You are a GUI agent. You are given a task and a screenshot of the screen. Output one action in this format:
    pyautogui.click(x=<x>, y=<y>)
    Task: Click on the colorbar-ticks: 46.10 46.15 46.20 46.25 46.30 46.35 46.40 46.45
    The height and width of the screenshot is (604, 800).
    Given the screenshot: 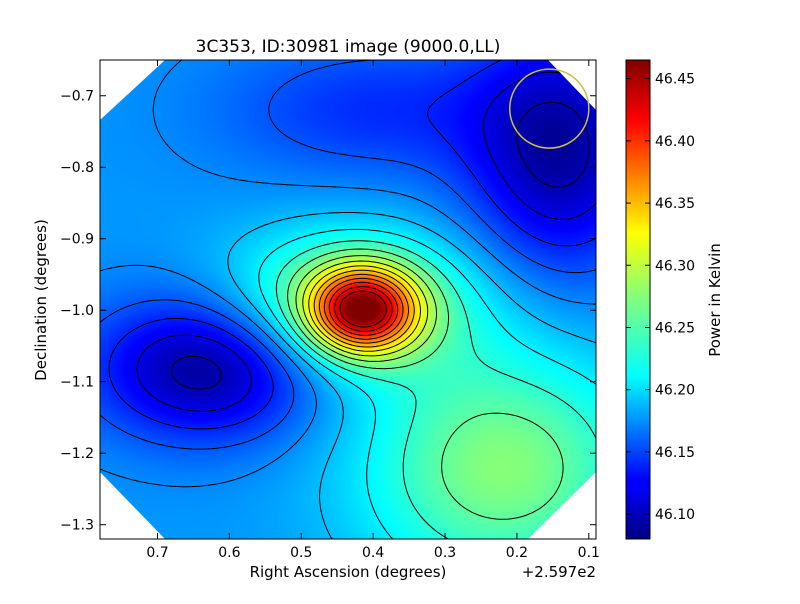 What is the action you would take?
    pyautogui.click(x=660, y=297)
    